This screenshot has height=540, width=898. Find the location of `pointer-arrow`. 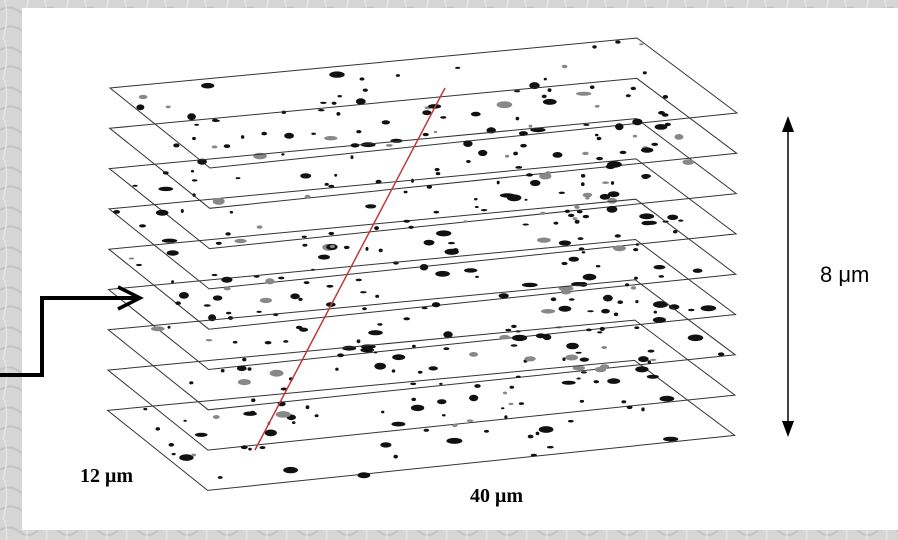

pointer-arrow is located at coordinates (72, 331).